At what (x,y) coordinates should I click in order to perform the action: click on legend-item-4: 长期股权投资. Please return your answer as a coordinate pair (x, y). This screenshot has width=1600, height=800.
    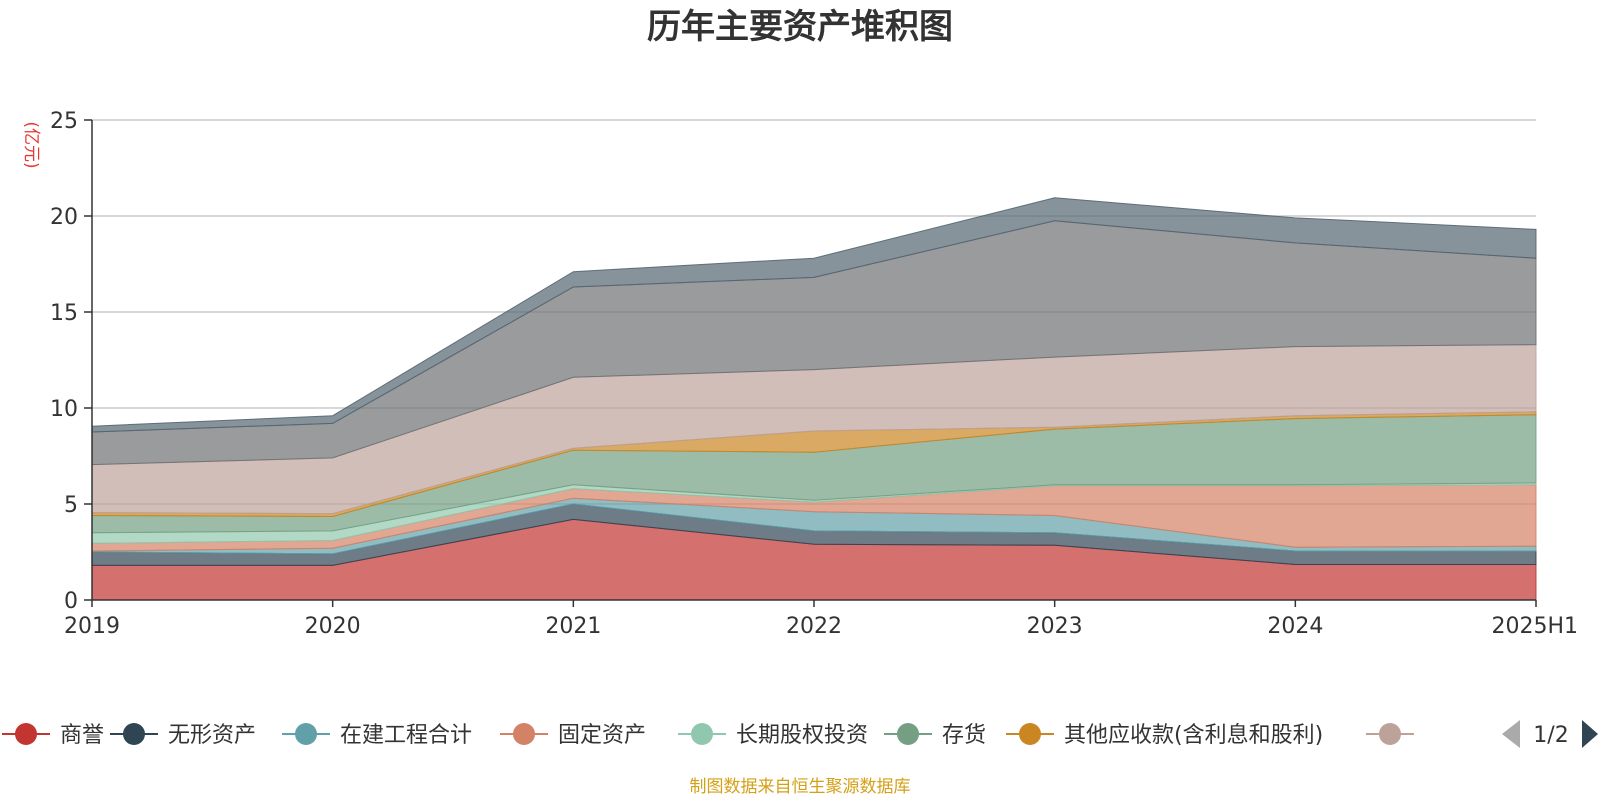
    Looking at the image, I should click on (773, 735).